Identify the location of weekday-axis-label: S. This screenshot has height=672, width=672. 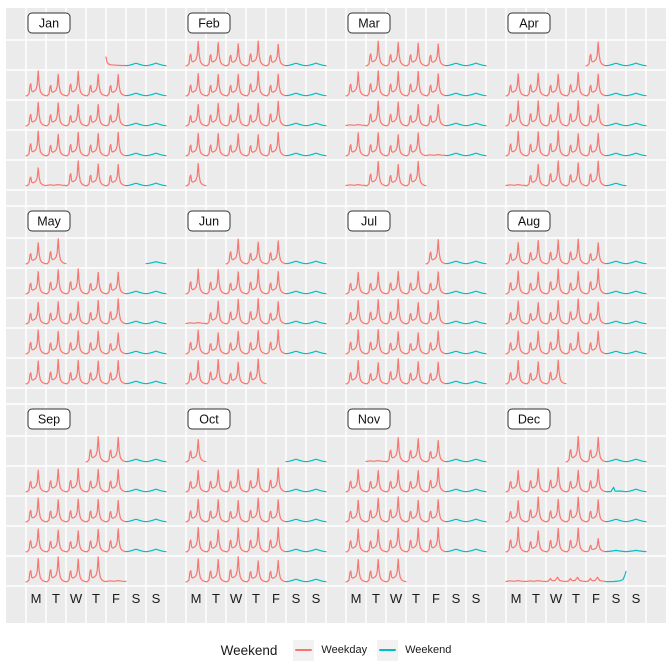
(456, 598).